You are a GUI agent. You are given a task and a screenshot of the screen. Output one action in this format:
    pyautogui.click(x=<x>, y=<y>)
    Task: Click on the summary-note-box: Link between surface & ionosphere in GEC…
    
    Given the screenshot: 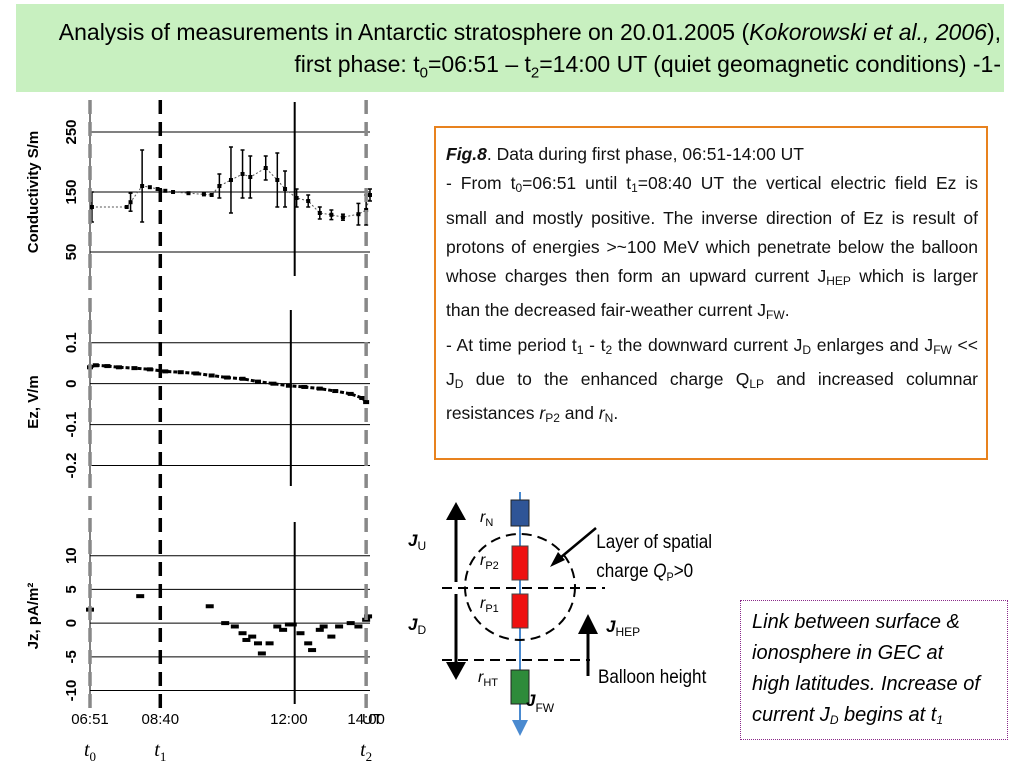 What is the action you would take?
    pyautogui.click(x=874, y=670)
    